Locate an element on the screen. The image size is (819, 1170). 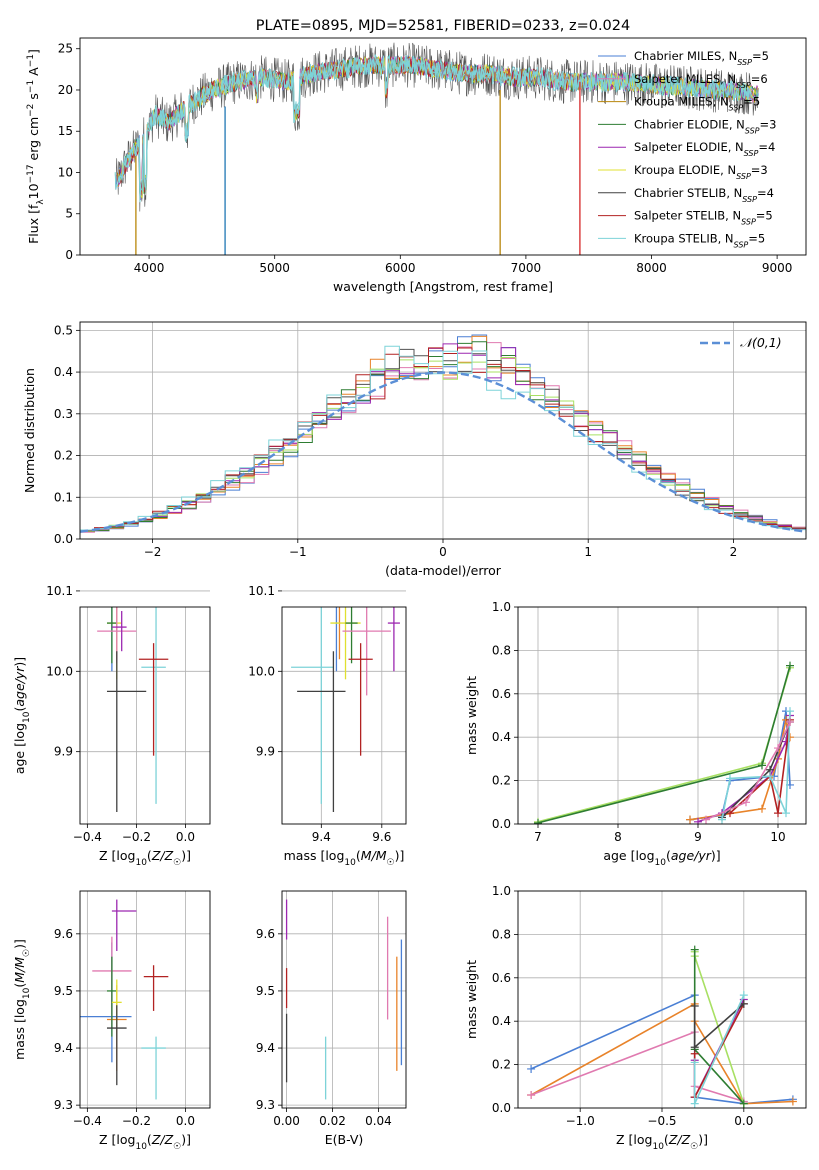
legend-label: Kroupa MILES, NSSP=5 is located at coordinates (697, 104).